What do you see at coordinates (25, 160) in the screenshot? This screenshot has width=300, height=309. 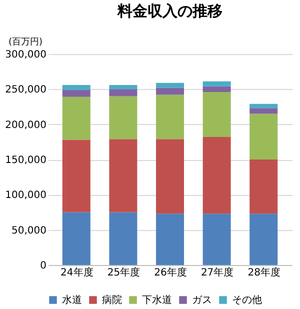 I see `y-tick-label: 150,000` at bounding box center [25, 160].